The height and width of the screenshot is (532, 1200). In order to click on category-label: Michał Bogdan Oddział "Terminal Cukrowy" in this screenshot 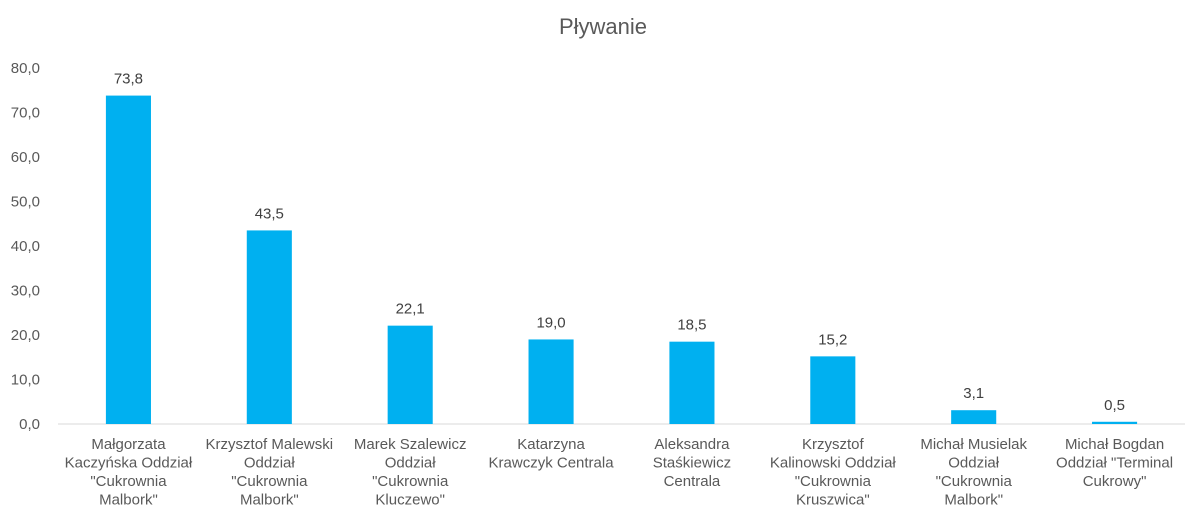, I will do `click(1114, 463)`.